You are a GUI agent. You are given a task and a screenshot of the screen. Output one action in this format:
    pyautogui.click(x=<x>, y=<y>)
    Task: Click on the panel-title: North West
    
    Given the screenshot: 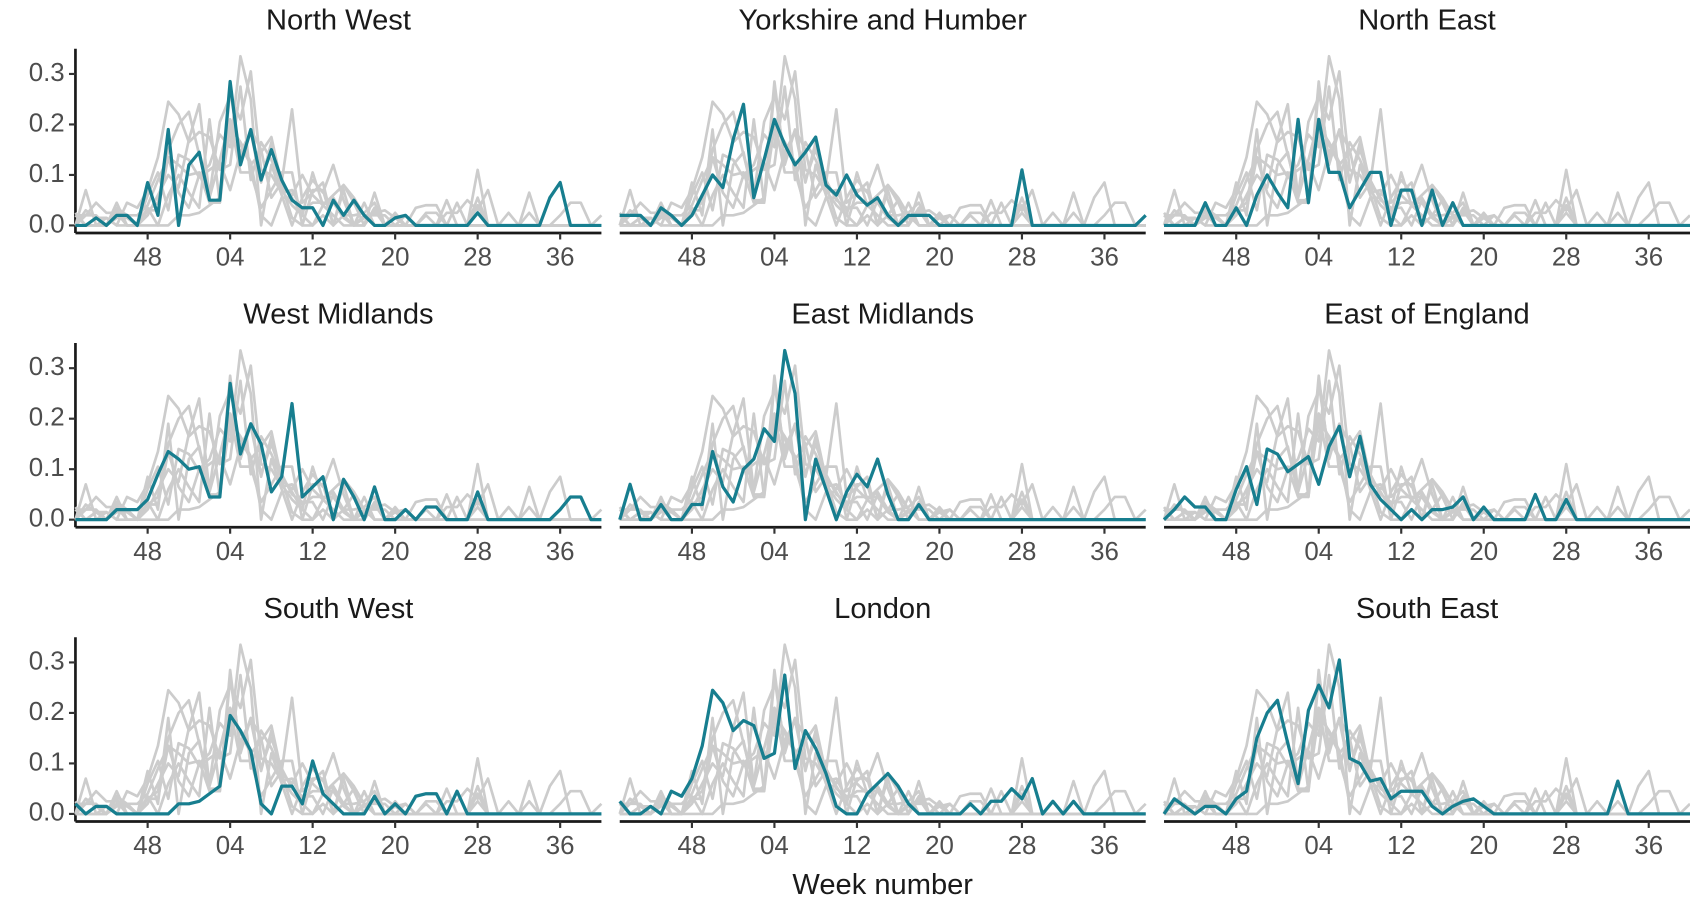 What is the action you would take?
    pyautogui.click(x=338, y=20)
    